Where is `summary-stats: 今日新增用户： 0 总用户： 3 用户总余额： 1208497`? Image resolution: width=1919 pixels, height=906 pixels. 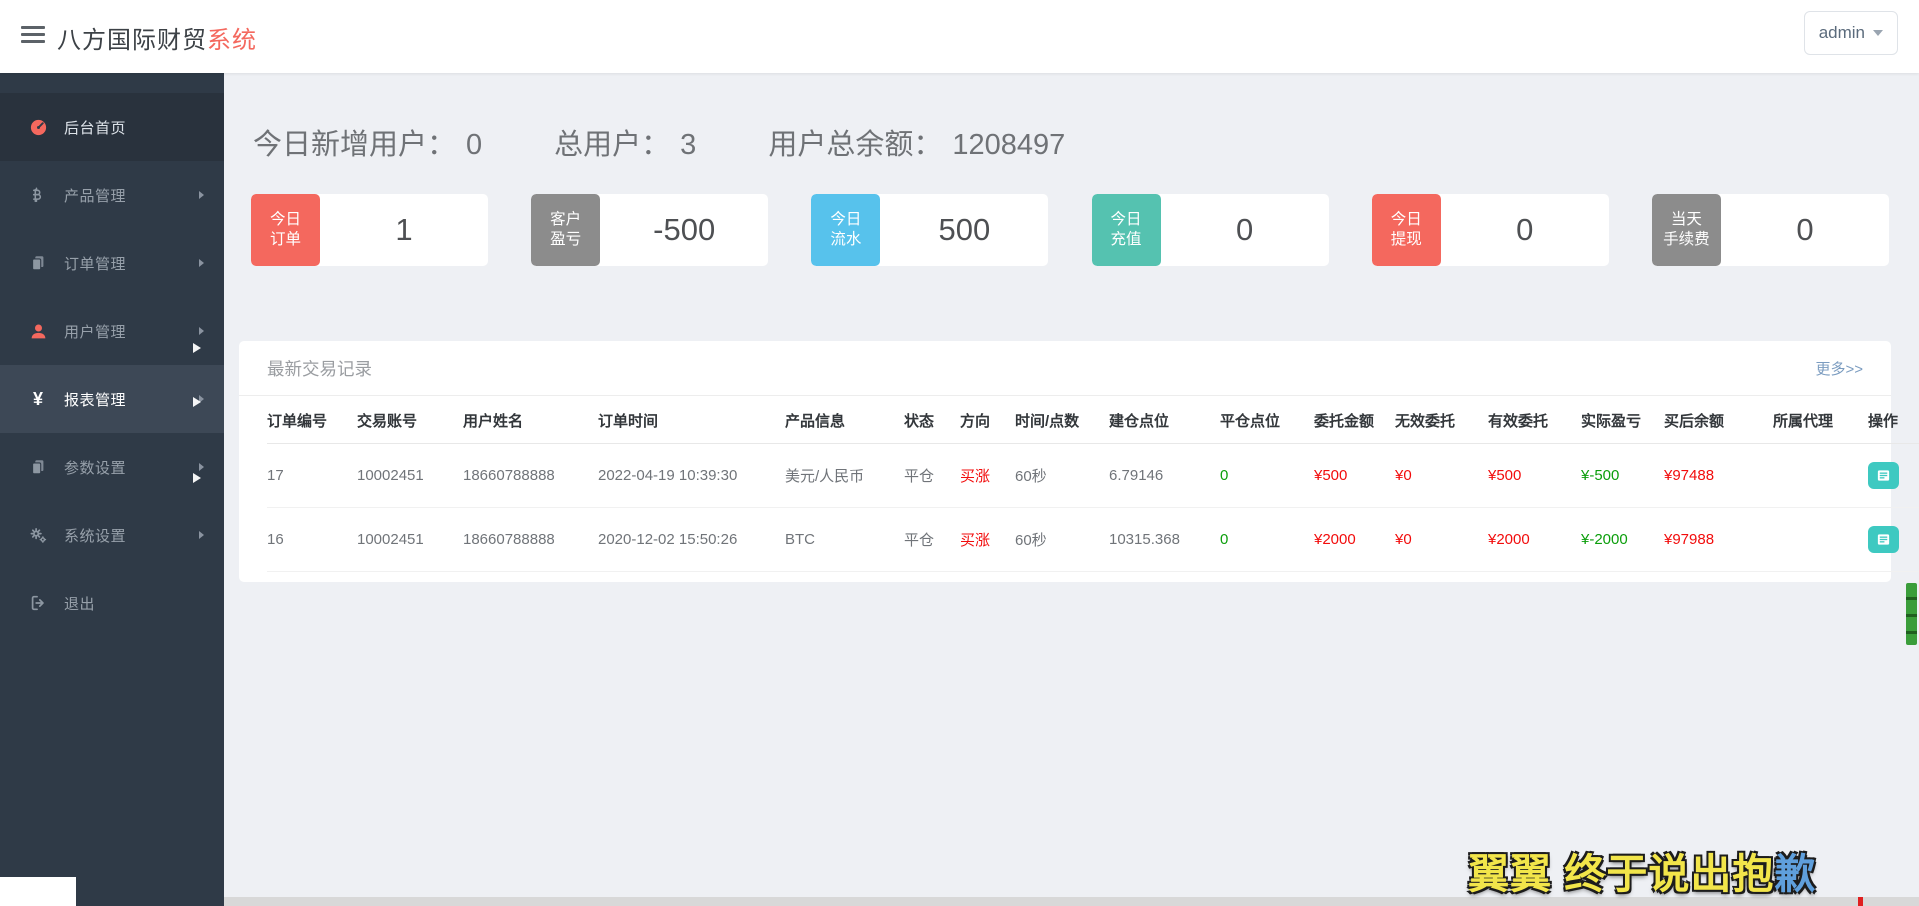
summary-stats: 今日新增用户： 0 总用户： 3 用户总余额： 1208497 is located at coordinates (695, 142).